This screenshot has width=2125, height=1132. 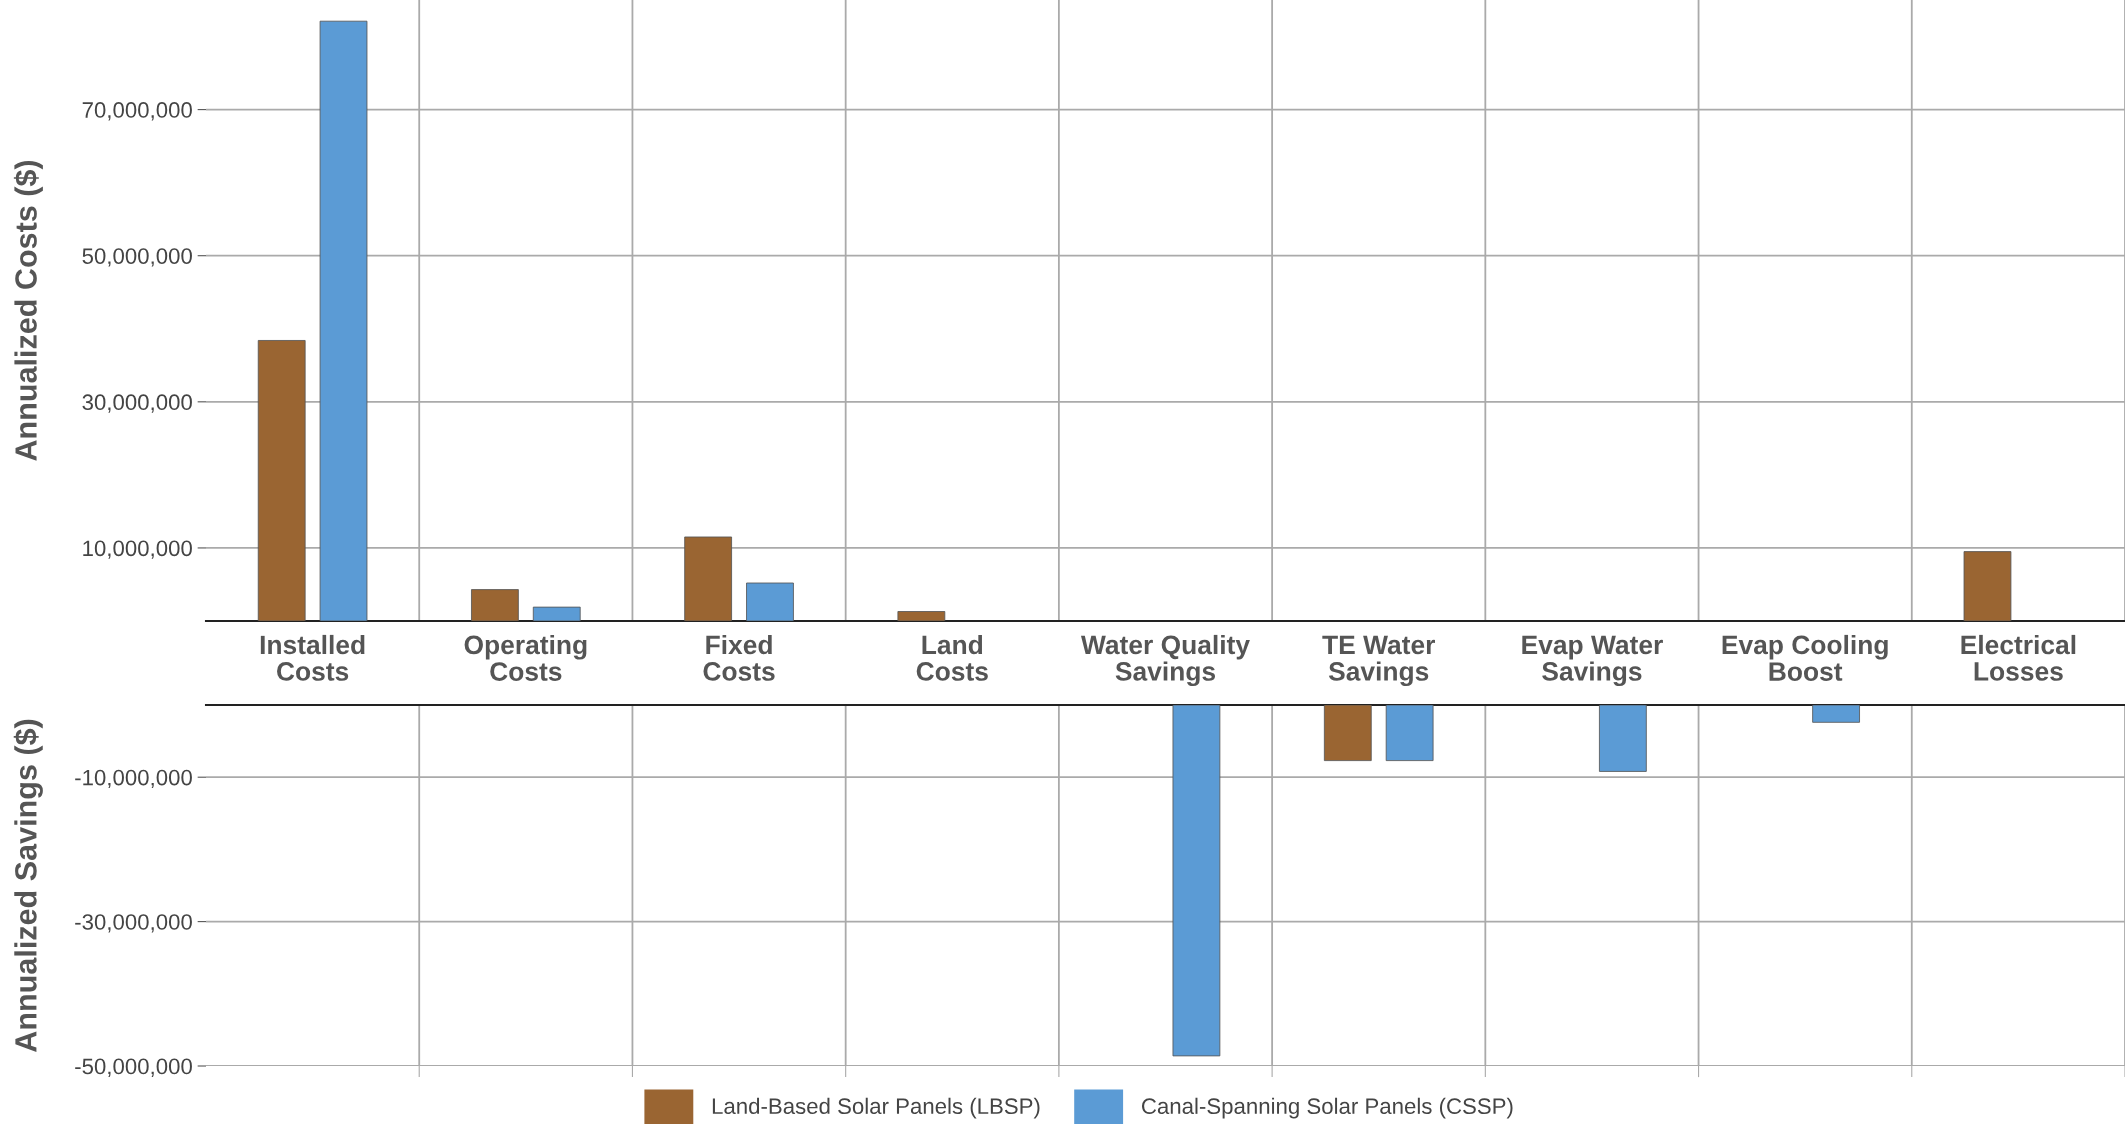 What do you see at coordinates (2018, 657) in the screenshot?
I see `x-tick-label: Electrical Losses` at bounding box center [2018, 657].